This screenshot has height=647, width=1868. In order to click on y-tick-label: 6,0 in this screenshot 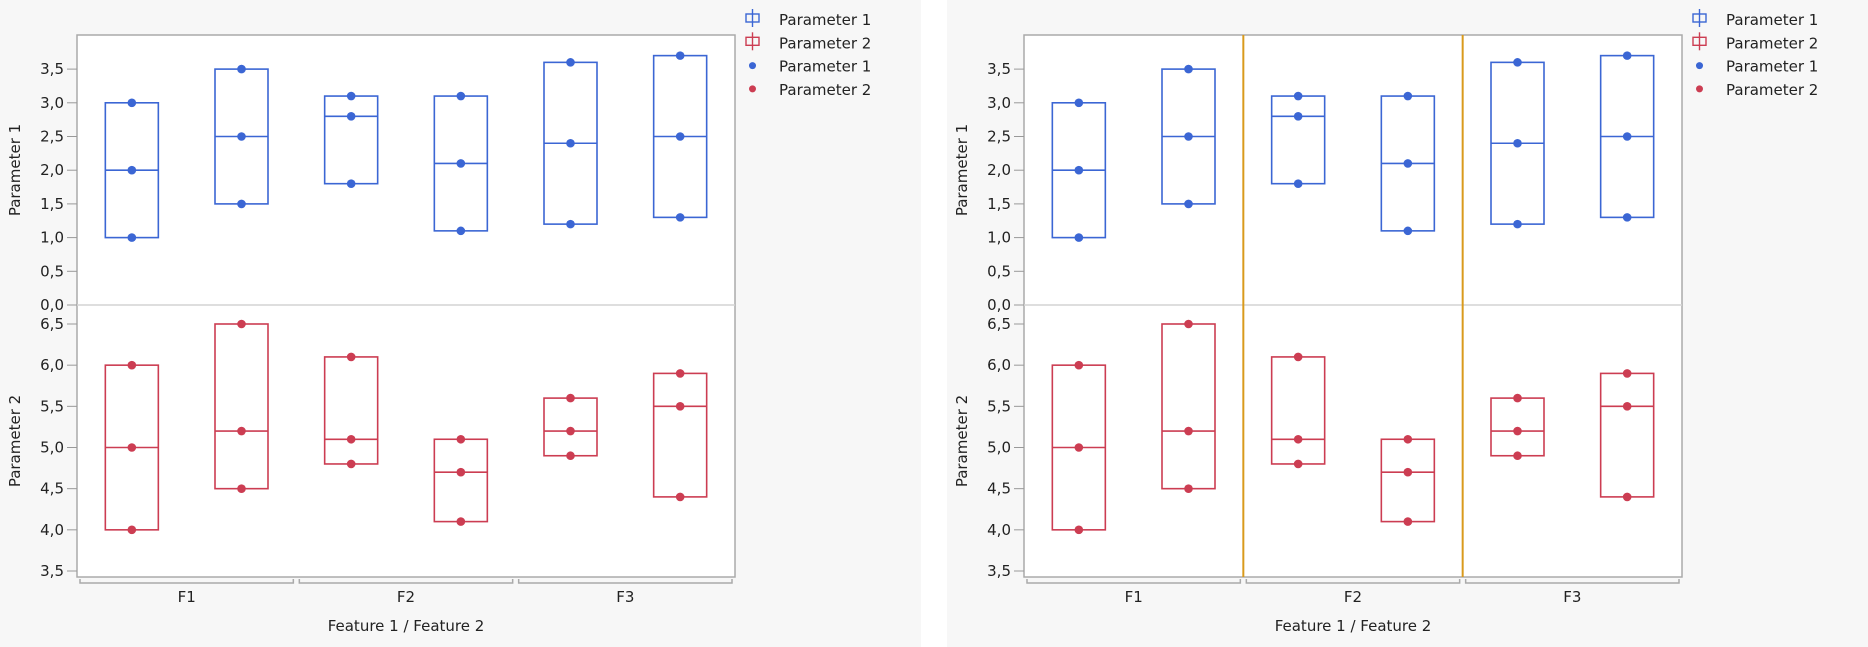, I will do `click(52, 365)`.